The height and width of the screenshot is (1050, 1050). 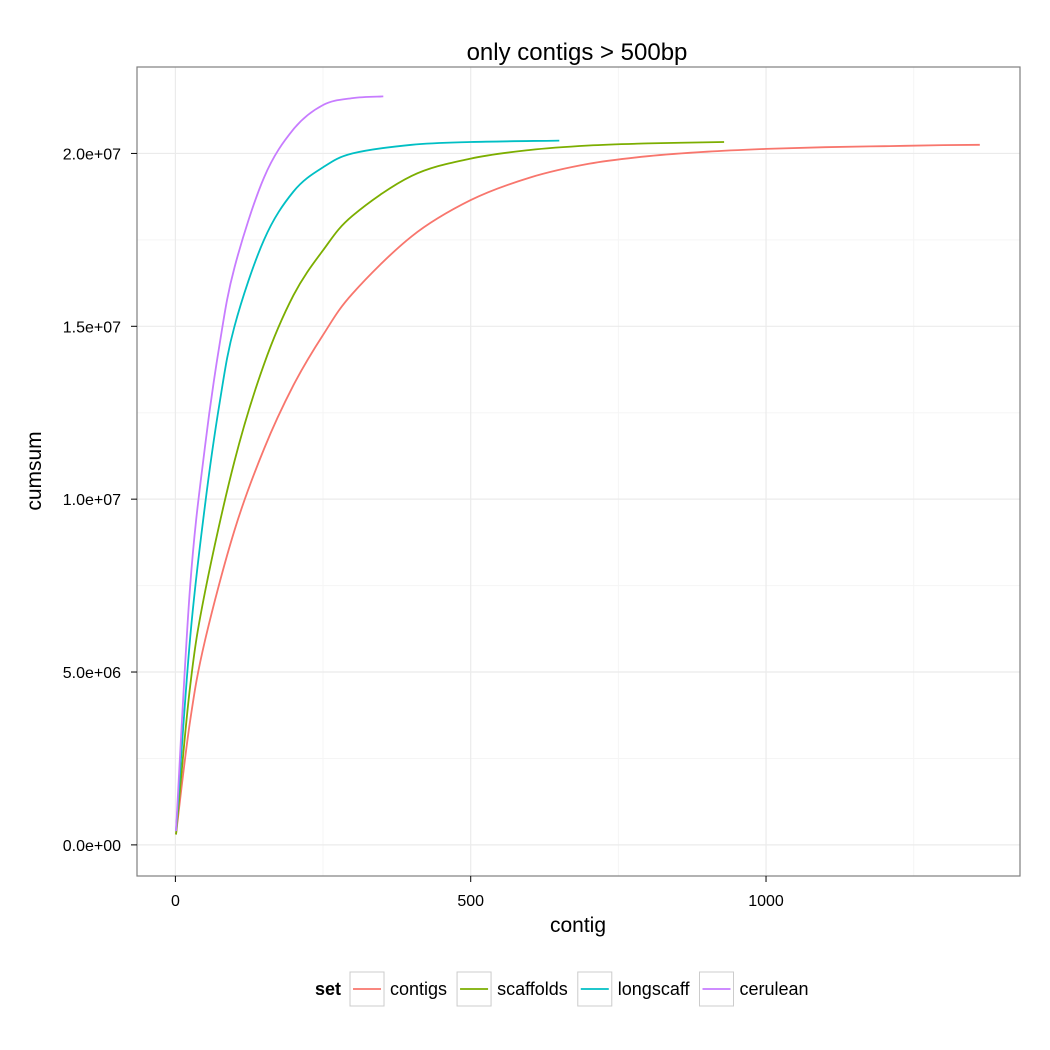 I want to click on x-axis-title: contig, so click(x=578, y=925).